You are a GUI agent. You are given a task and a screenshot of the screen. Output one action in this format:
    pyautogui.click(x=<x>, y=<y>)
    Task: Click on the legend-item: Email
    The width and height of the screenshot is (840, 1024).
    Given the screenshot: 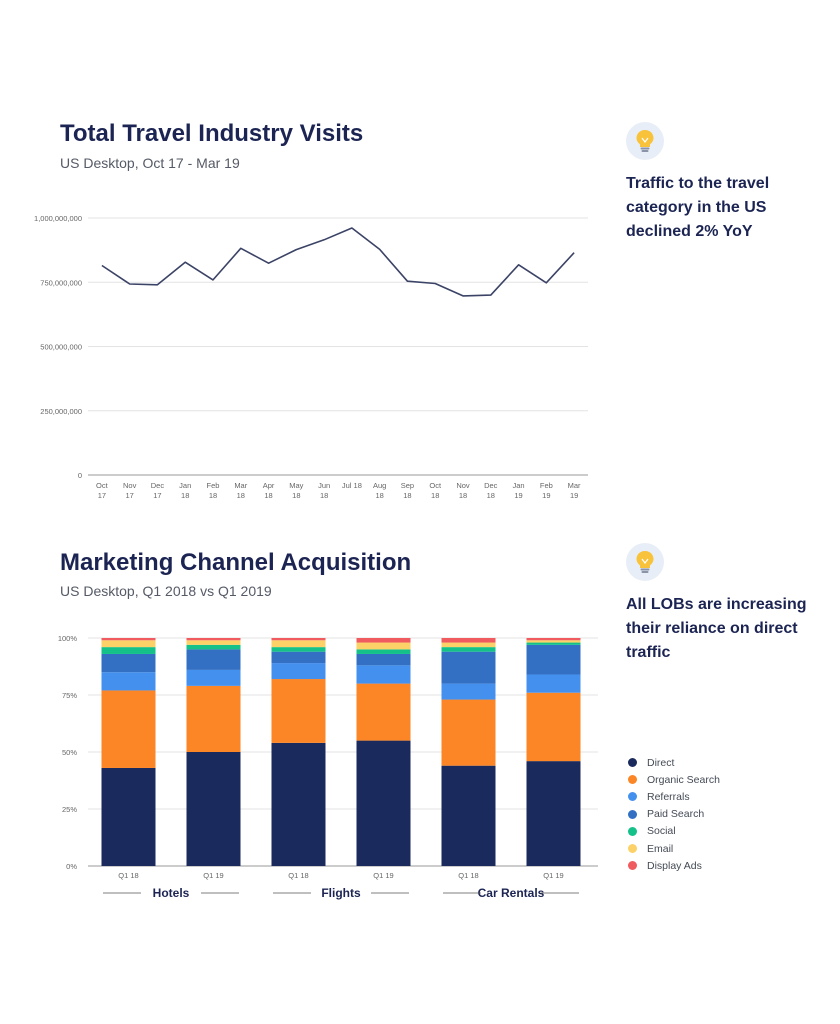 What is the action you would take?
    pyautogui.click(x=674, y=848)
    